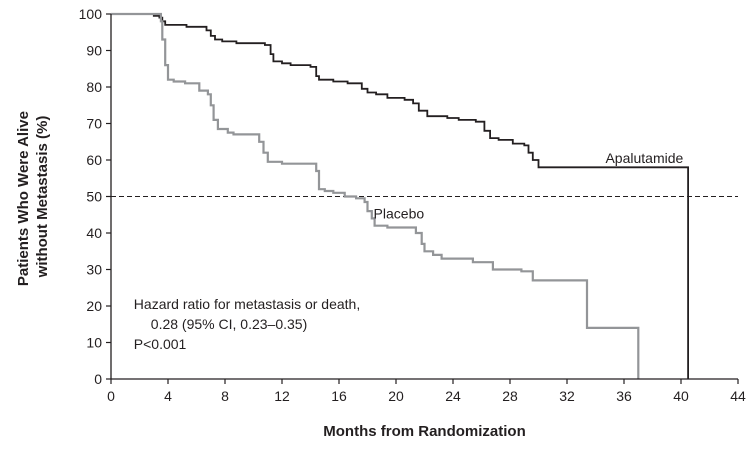 The height and width of the screenshot is (451, 747). Describe the element at coordinates (94, 270) in the screenshot. I see `y-tick-label: 30` at that location.